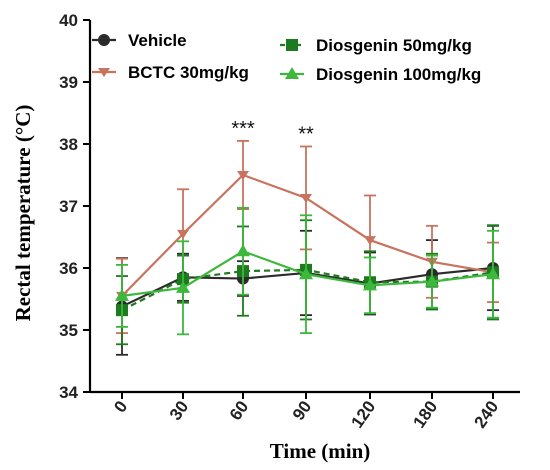 The image size is (550, 470). I want to click on y-axis-title: Rectal temperature (°C), so click(23, 213).